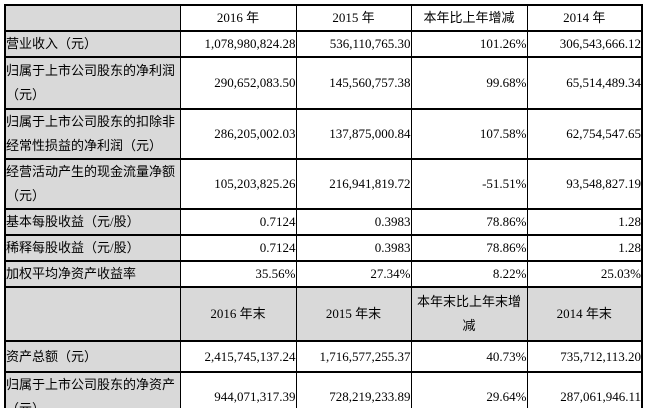 The height and width of the screenshot is (408, 646). Describe the element at coordinates (93, 274) in the screenshot. I see `row-label: 加权平均净资产收益率` at that location.